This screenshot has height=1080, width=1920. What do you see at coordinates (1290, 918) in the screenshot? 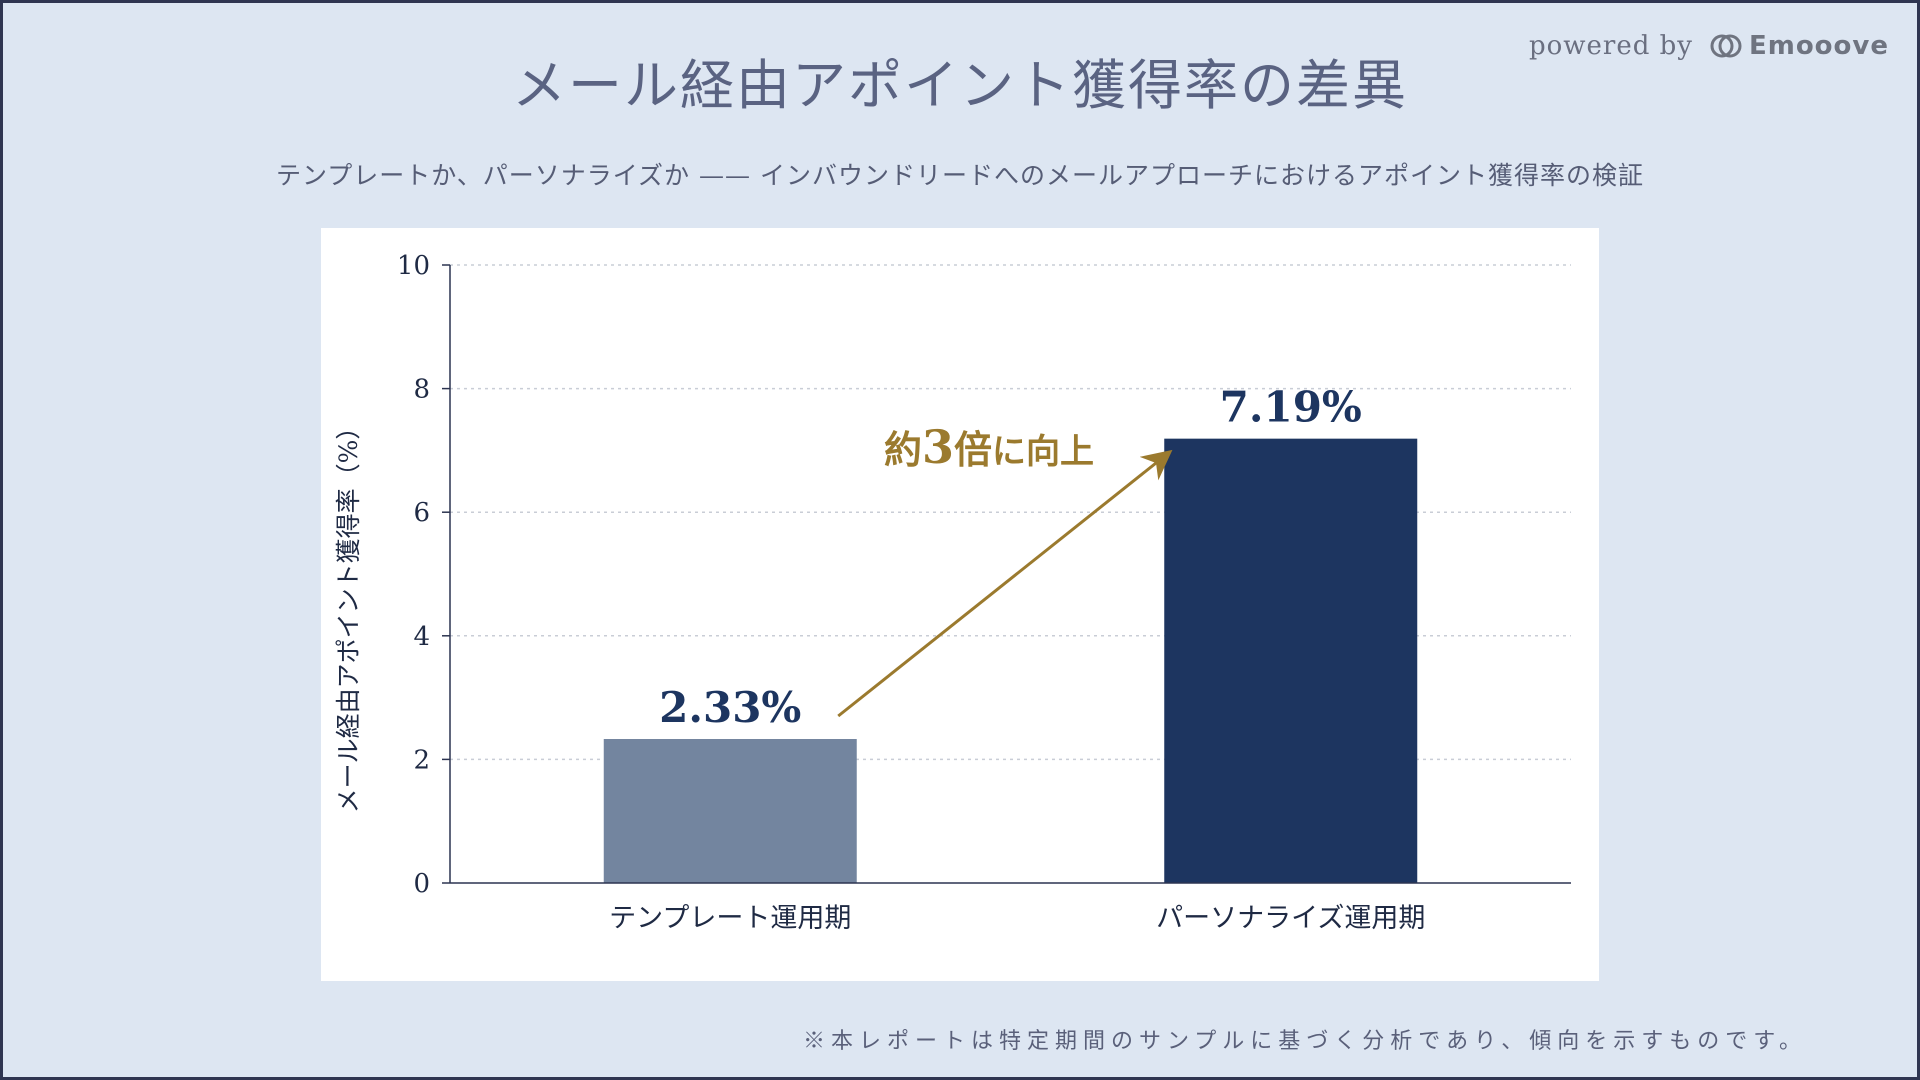
I see `x-tick-label: パーソナライズ運用期` at bounding box center [1290, 918].